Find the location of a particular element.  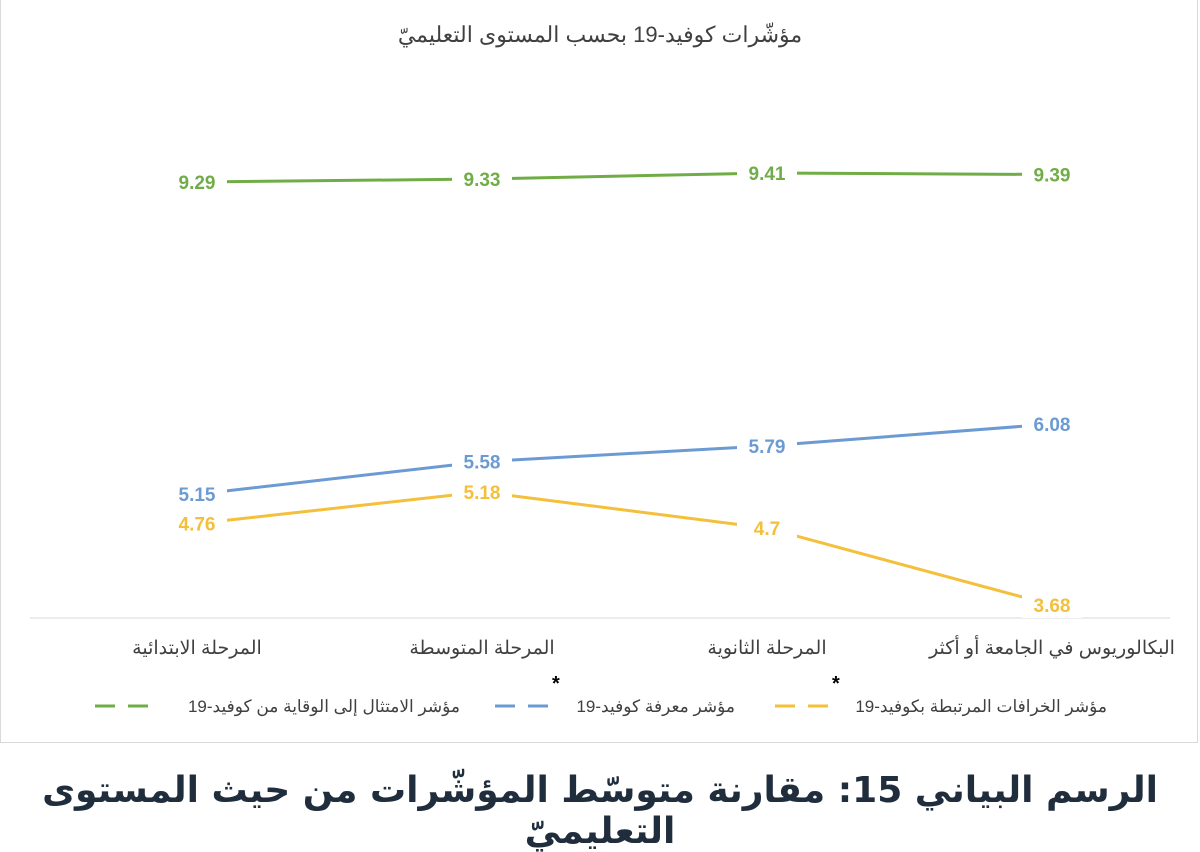

data-label: 9.41 is located at coordinates (767, 174).